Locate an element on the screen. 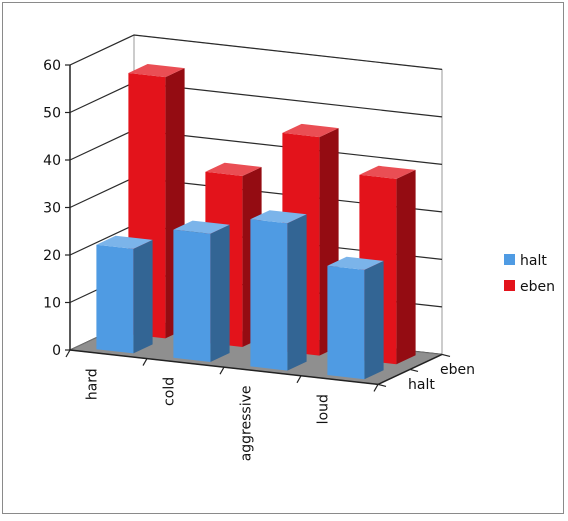 The width and height of the screenshot is (568, 521). bar-halt-loud is located at coordinates (346, 322).